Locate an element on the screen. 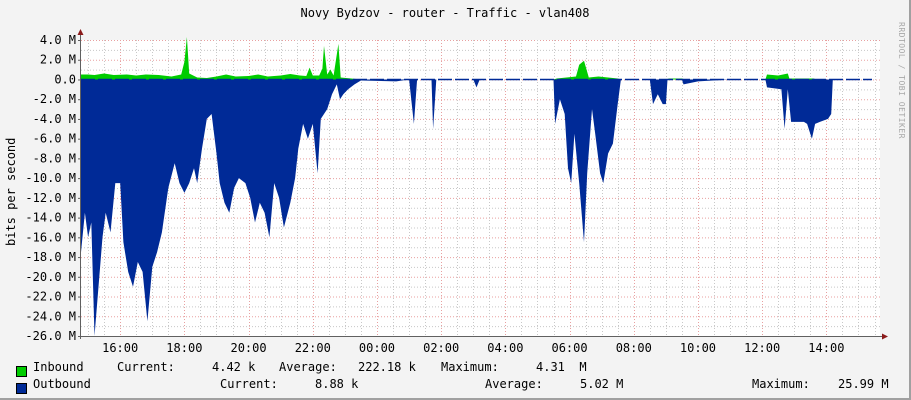  y-tick-label: -8.0 M is located at coordinates (54, 158).